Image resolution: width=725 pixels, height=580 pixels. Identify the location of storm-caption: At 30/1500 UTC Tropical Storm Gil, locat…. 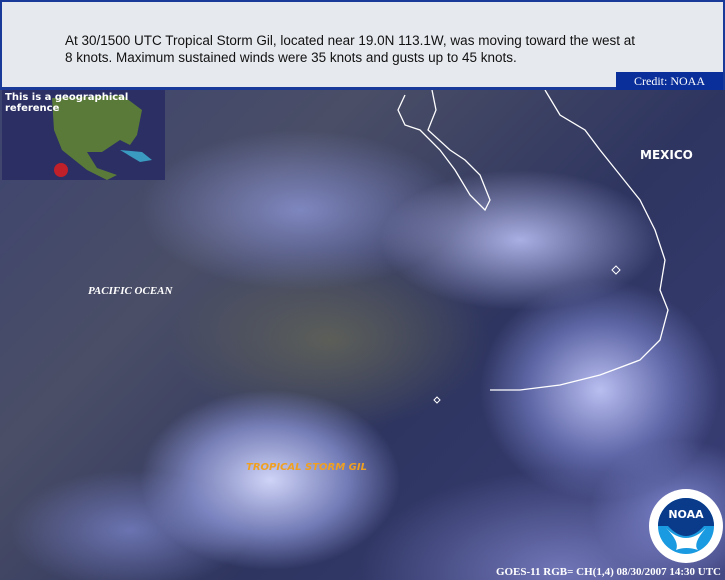
(350, 49).